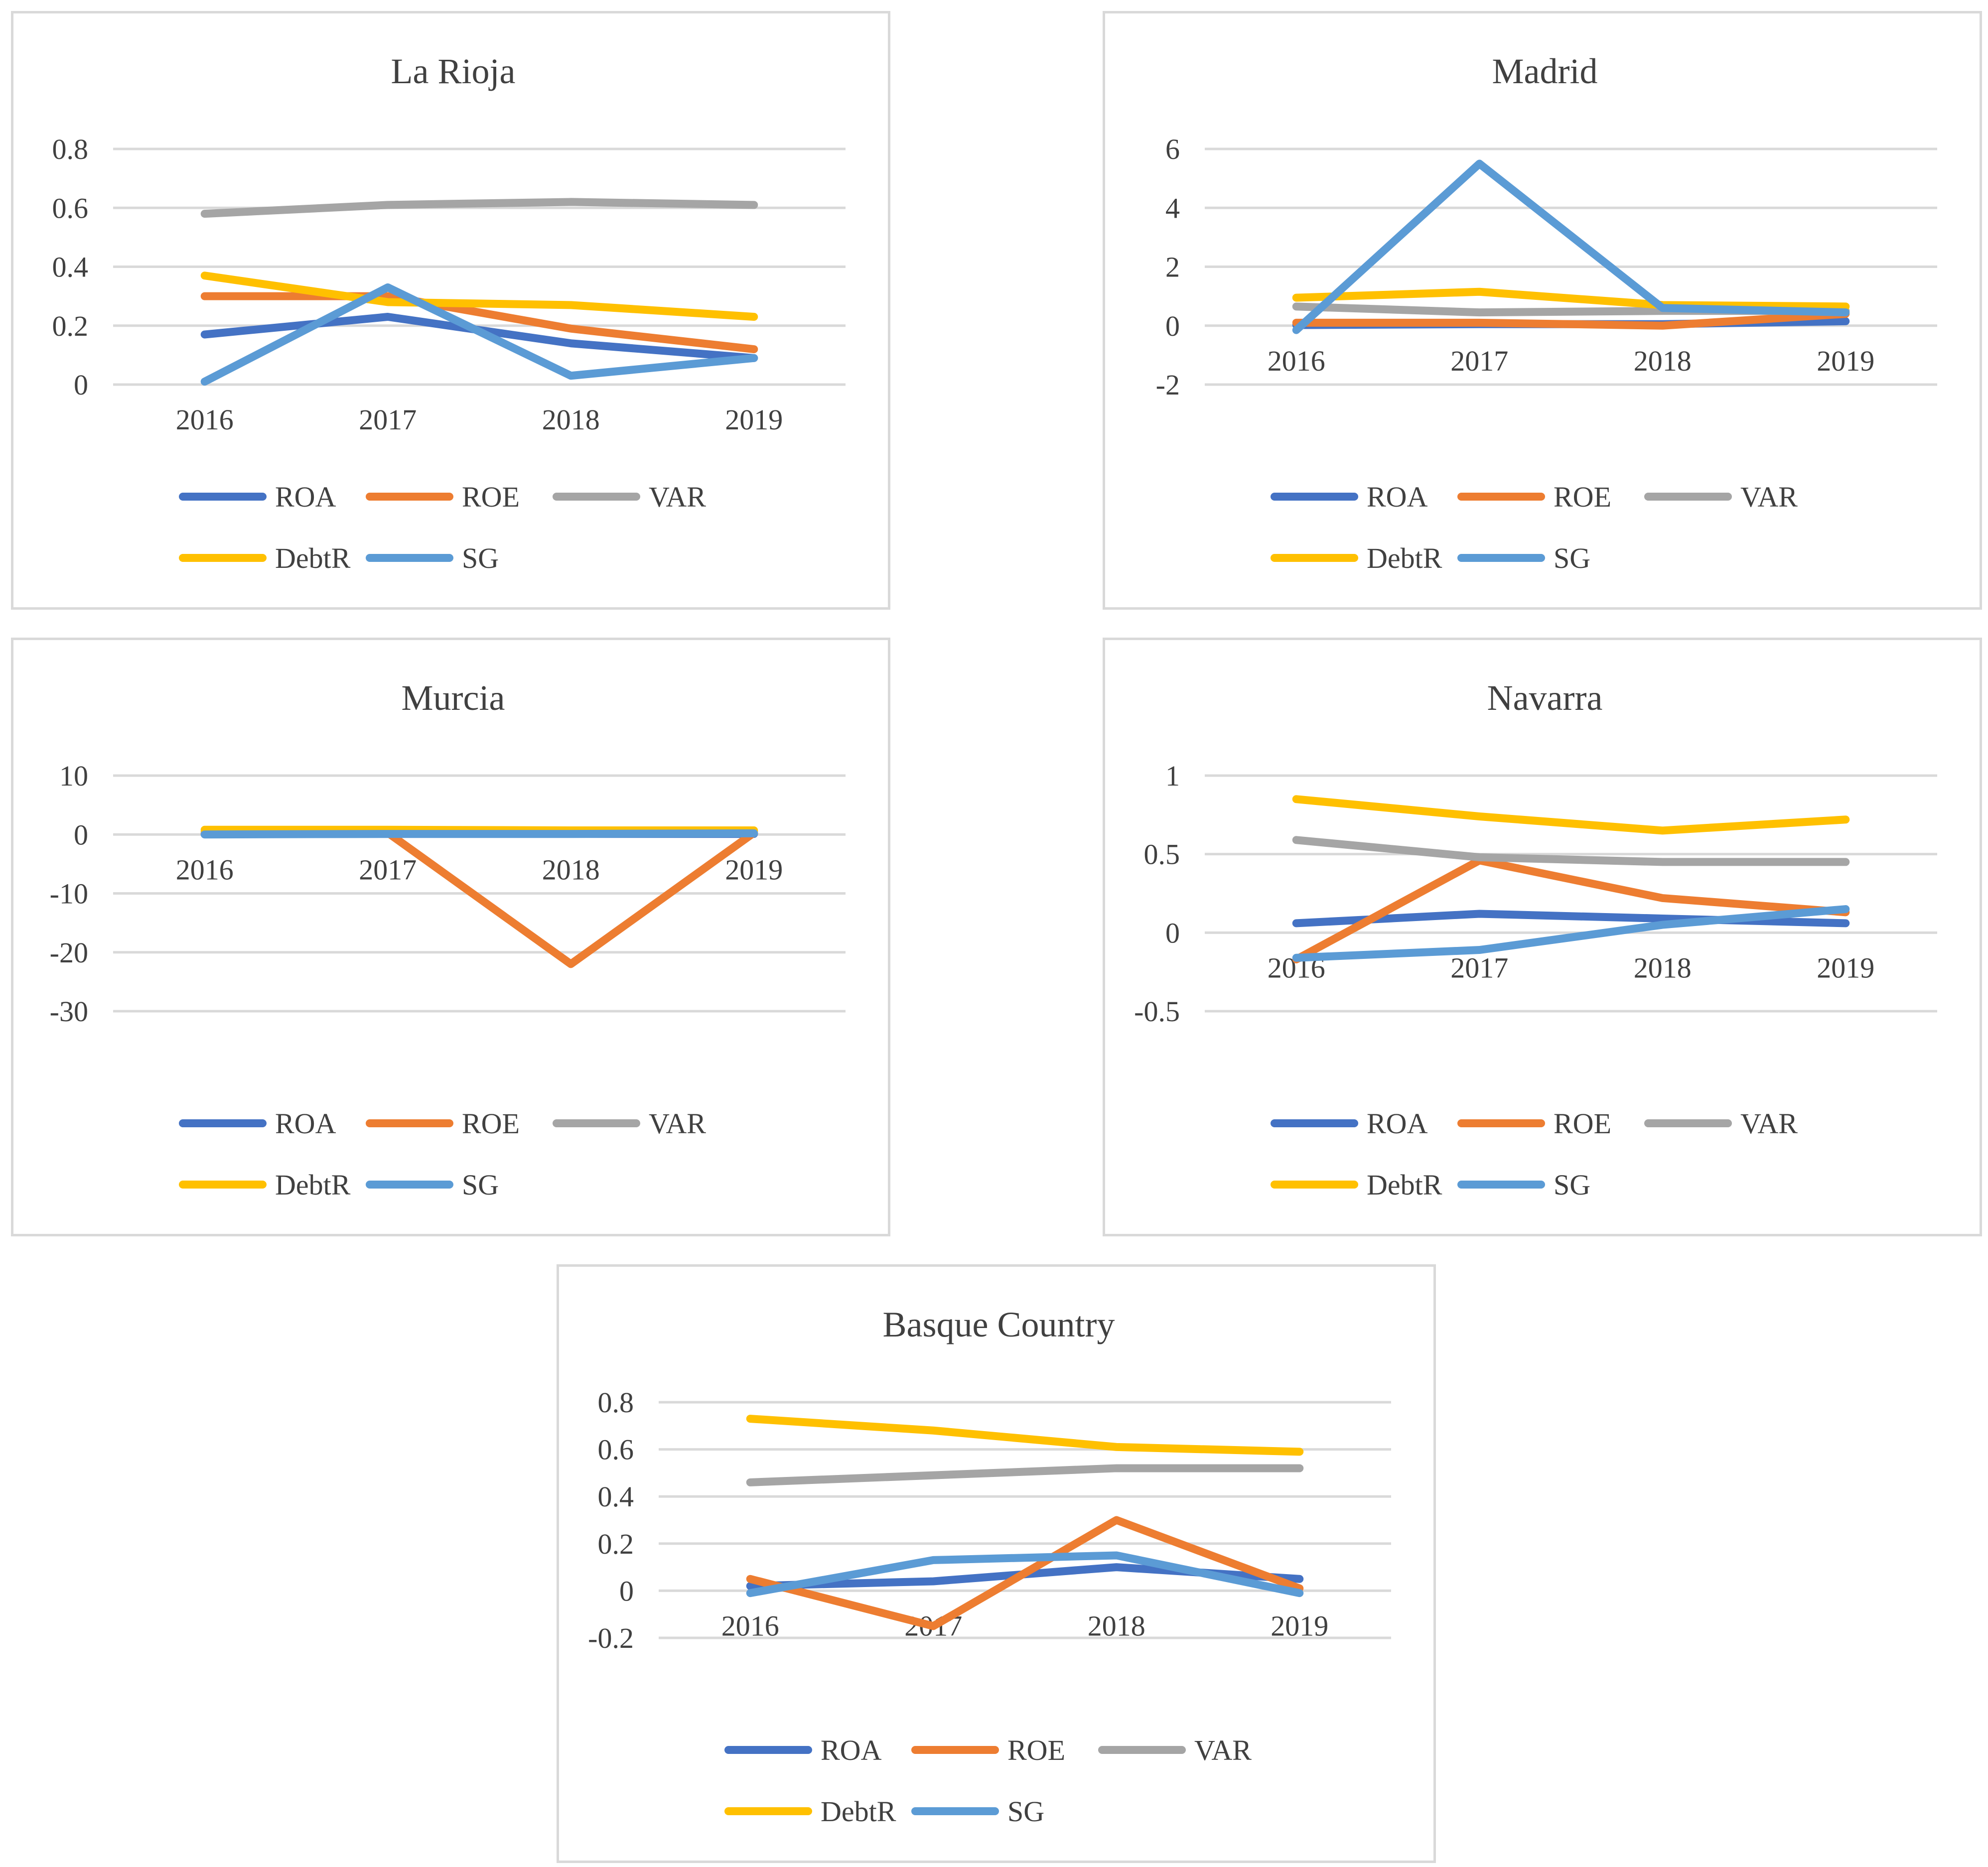 The image size is (1988, 1867). I want to click on y-tick-label: -30, so click(69, 1012).